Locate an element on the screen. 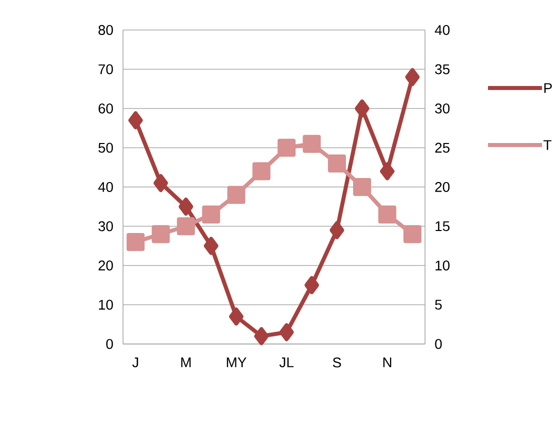 This screenshot has width=560, height=428. y-tick-label: 70 is located at coordinates (105, 69).